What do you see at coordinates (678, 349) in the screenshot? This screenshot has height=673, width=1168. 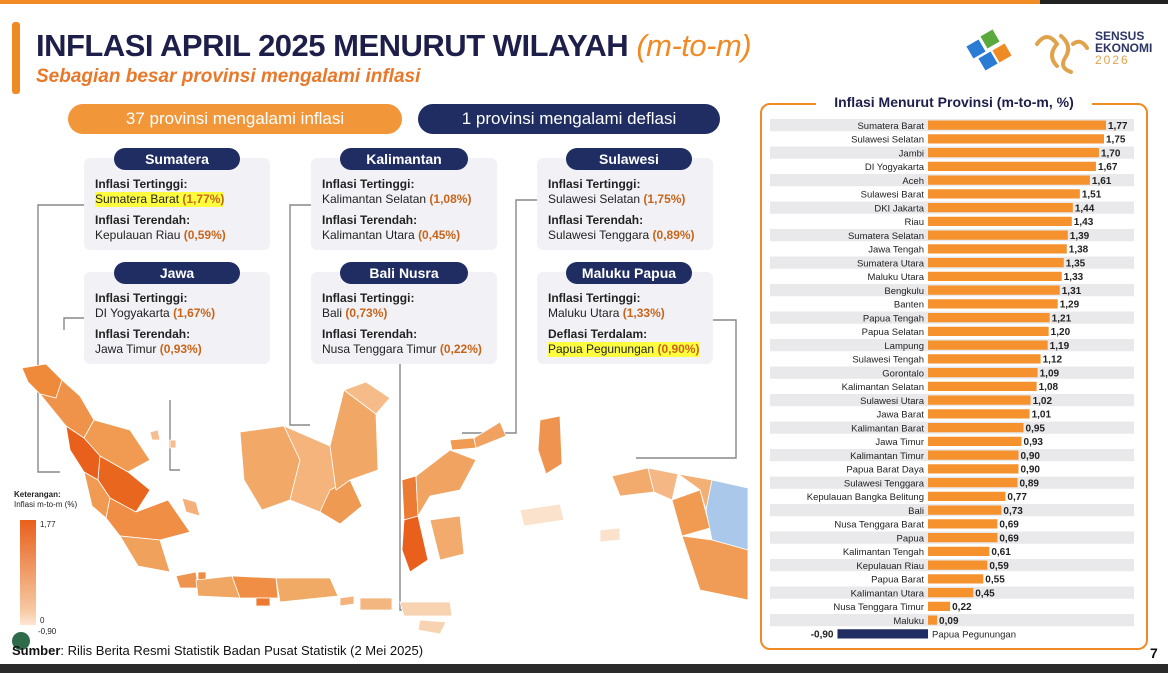 I see `low-value: (0,90%)` at bounding box center [678, 349].